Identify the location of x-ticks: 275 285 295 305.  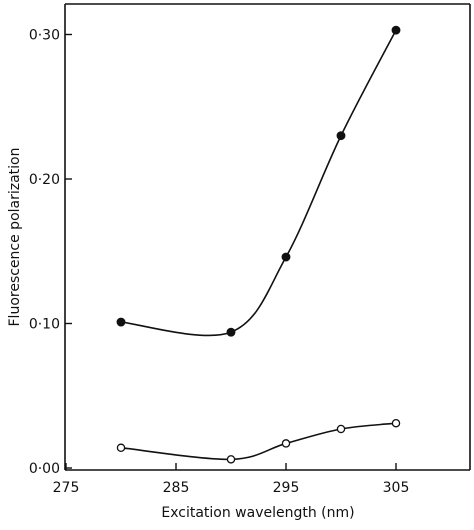
(231, 479).